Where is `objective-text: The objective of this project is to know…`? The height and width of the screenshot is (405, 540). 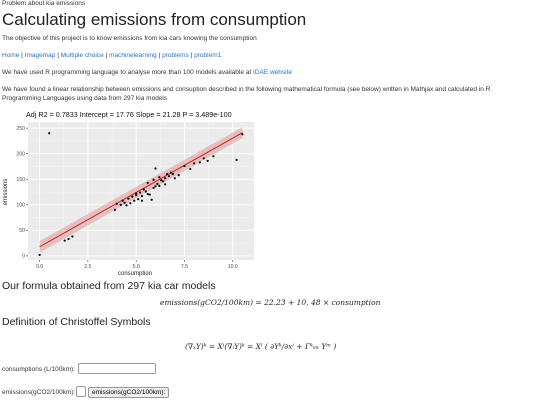 objective-text: The objective of this project is to know… is located at coordinates (129, 38).